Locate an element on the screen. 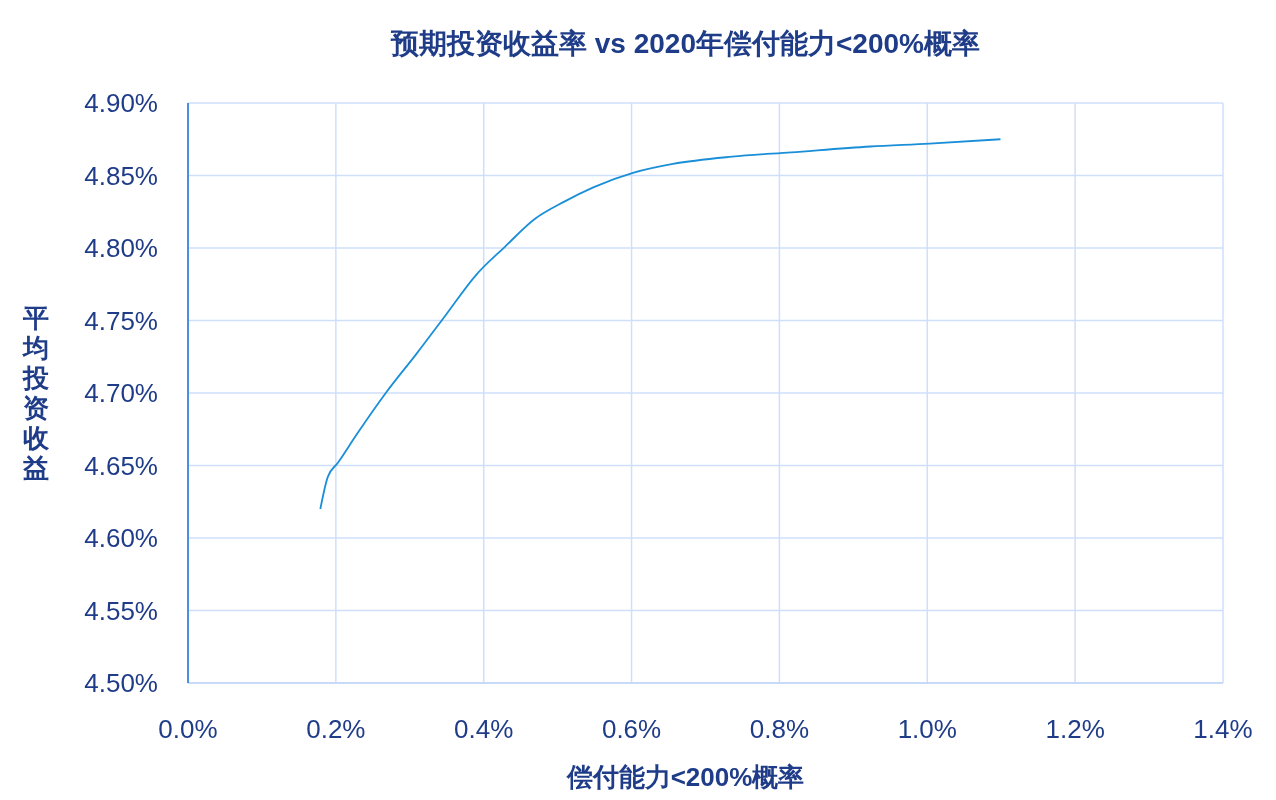 The image size is (1276, 800). x-tick-label: 0.8% is located at coordinates (779, 729).